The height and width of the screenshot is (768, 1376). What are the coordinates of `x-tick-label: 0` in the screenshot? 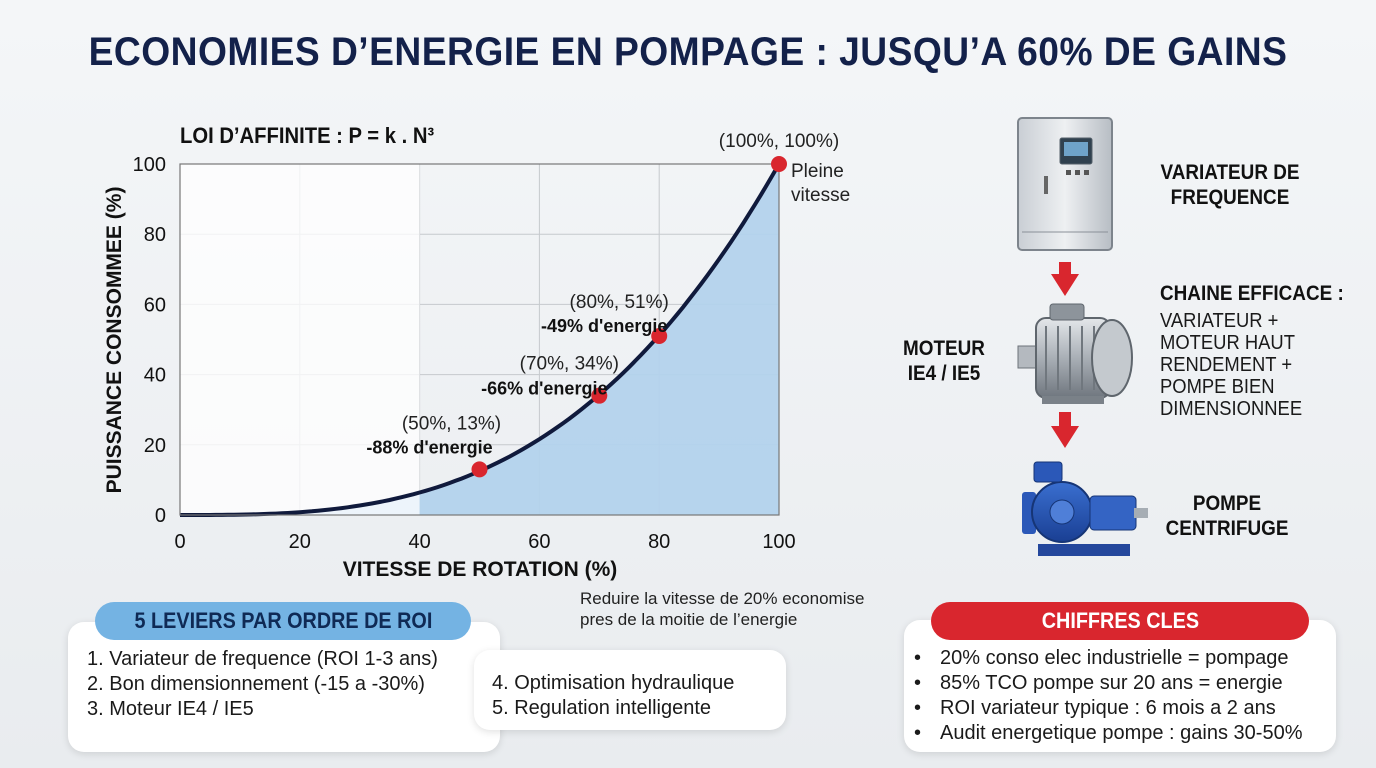 It's located at (179, 542).